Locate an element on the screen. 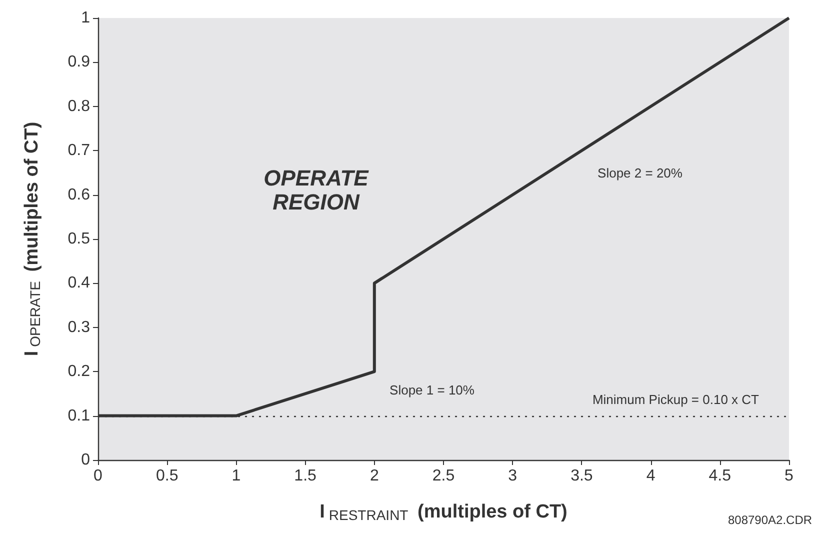 Image resolution: width=821 pixels, height=535 pixels. x-tick-label: 2.5 is located at coordinates (443, 476).